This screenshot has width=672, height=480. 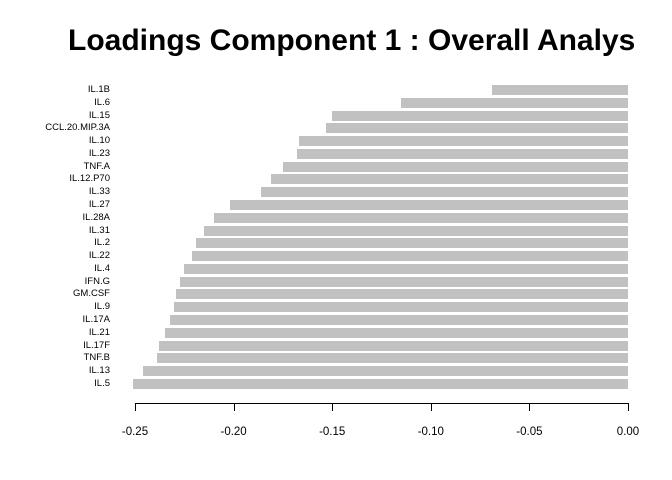 I want to click on y-axis-label: IL.21, so click(x=99, y=332).